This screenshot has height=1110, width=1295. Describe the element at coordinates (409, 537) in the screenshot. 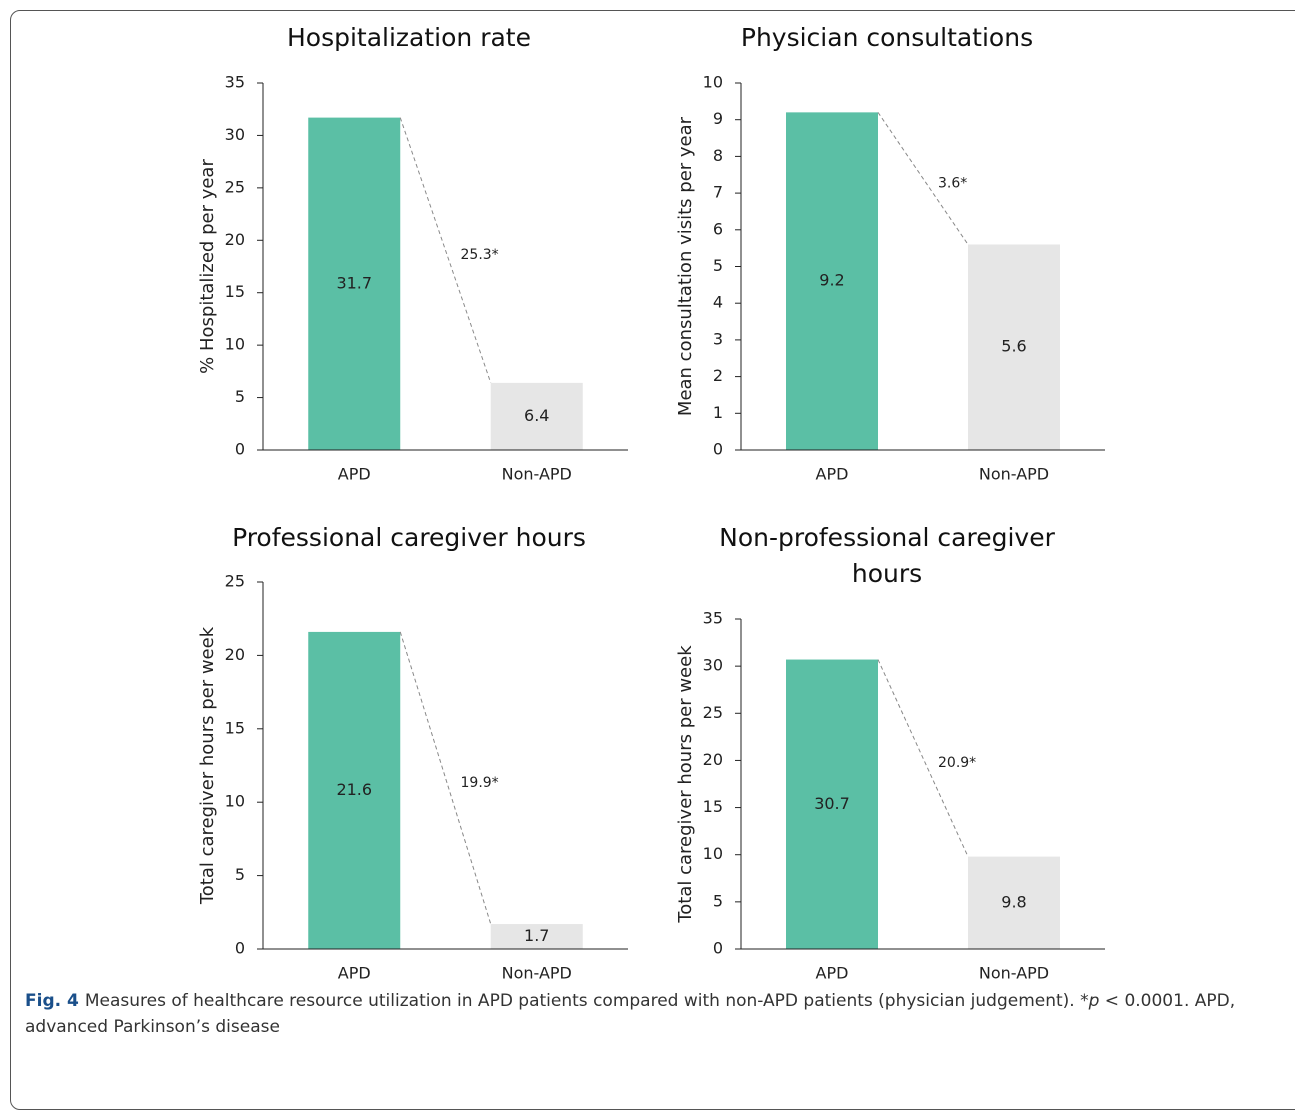

I see `chart-title: Professional caregiver hours` at that location.